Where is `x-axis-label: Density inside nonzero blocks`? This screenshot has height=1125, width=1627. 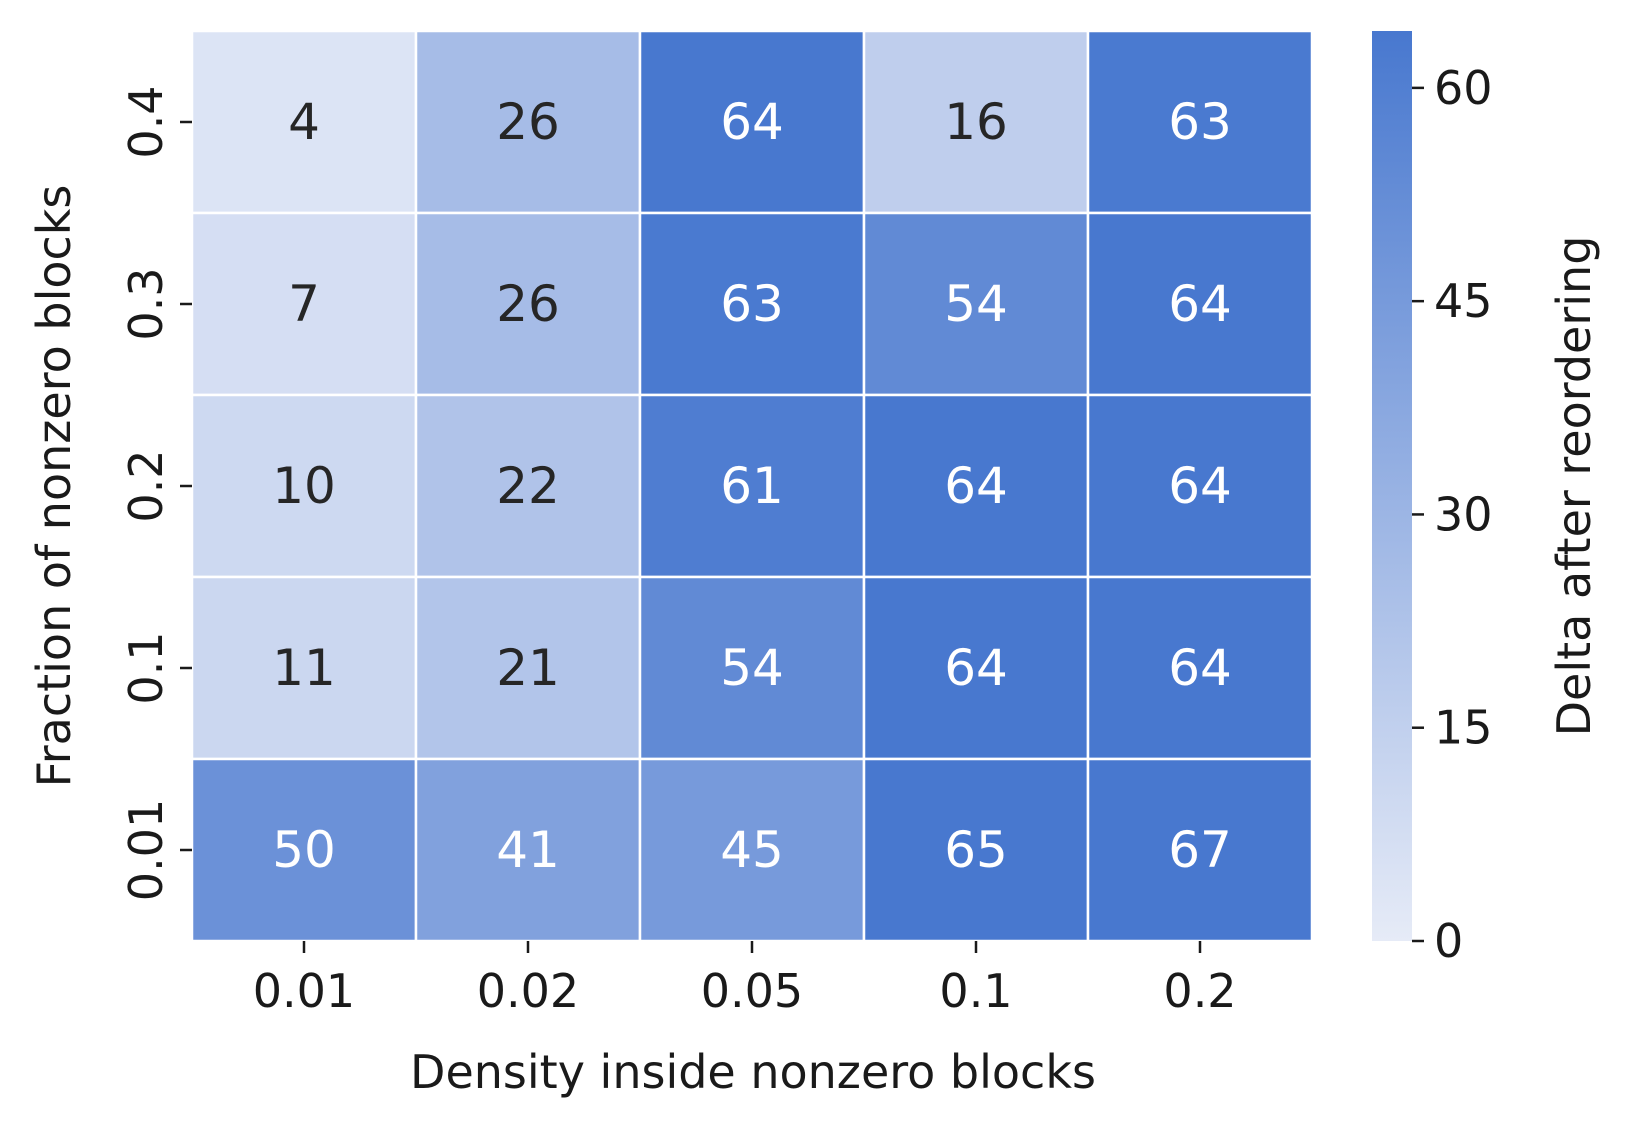 x-axis-label: Density inside nonzero blocks is located at coordinates (753, 1072).